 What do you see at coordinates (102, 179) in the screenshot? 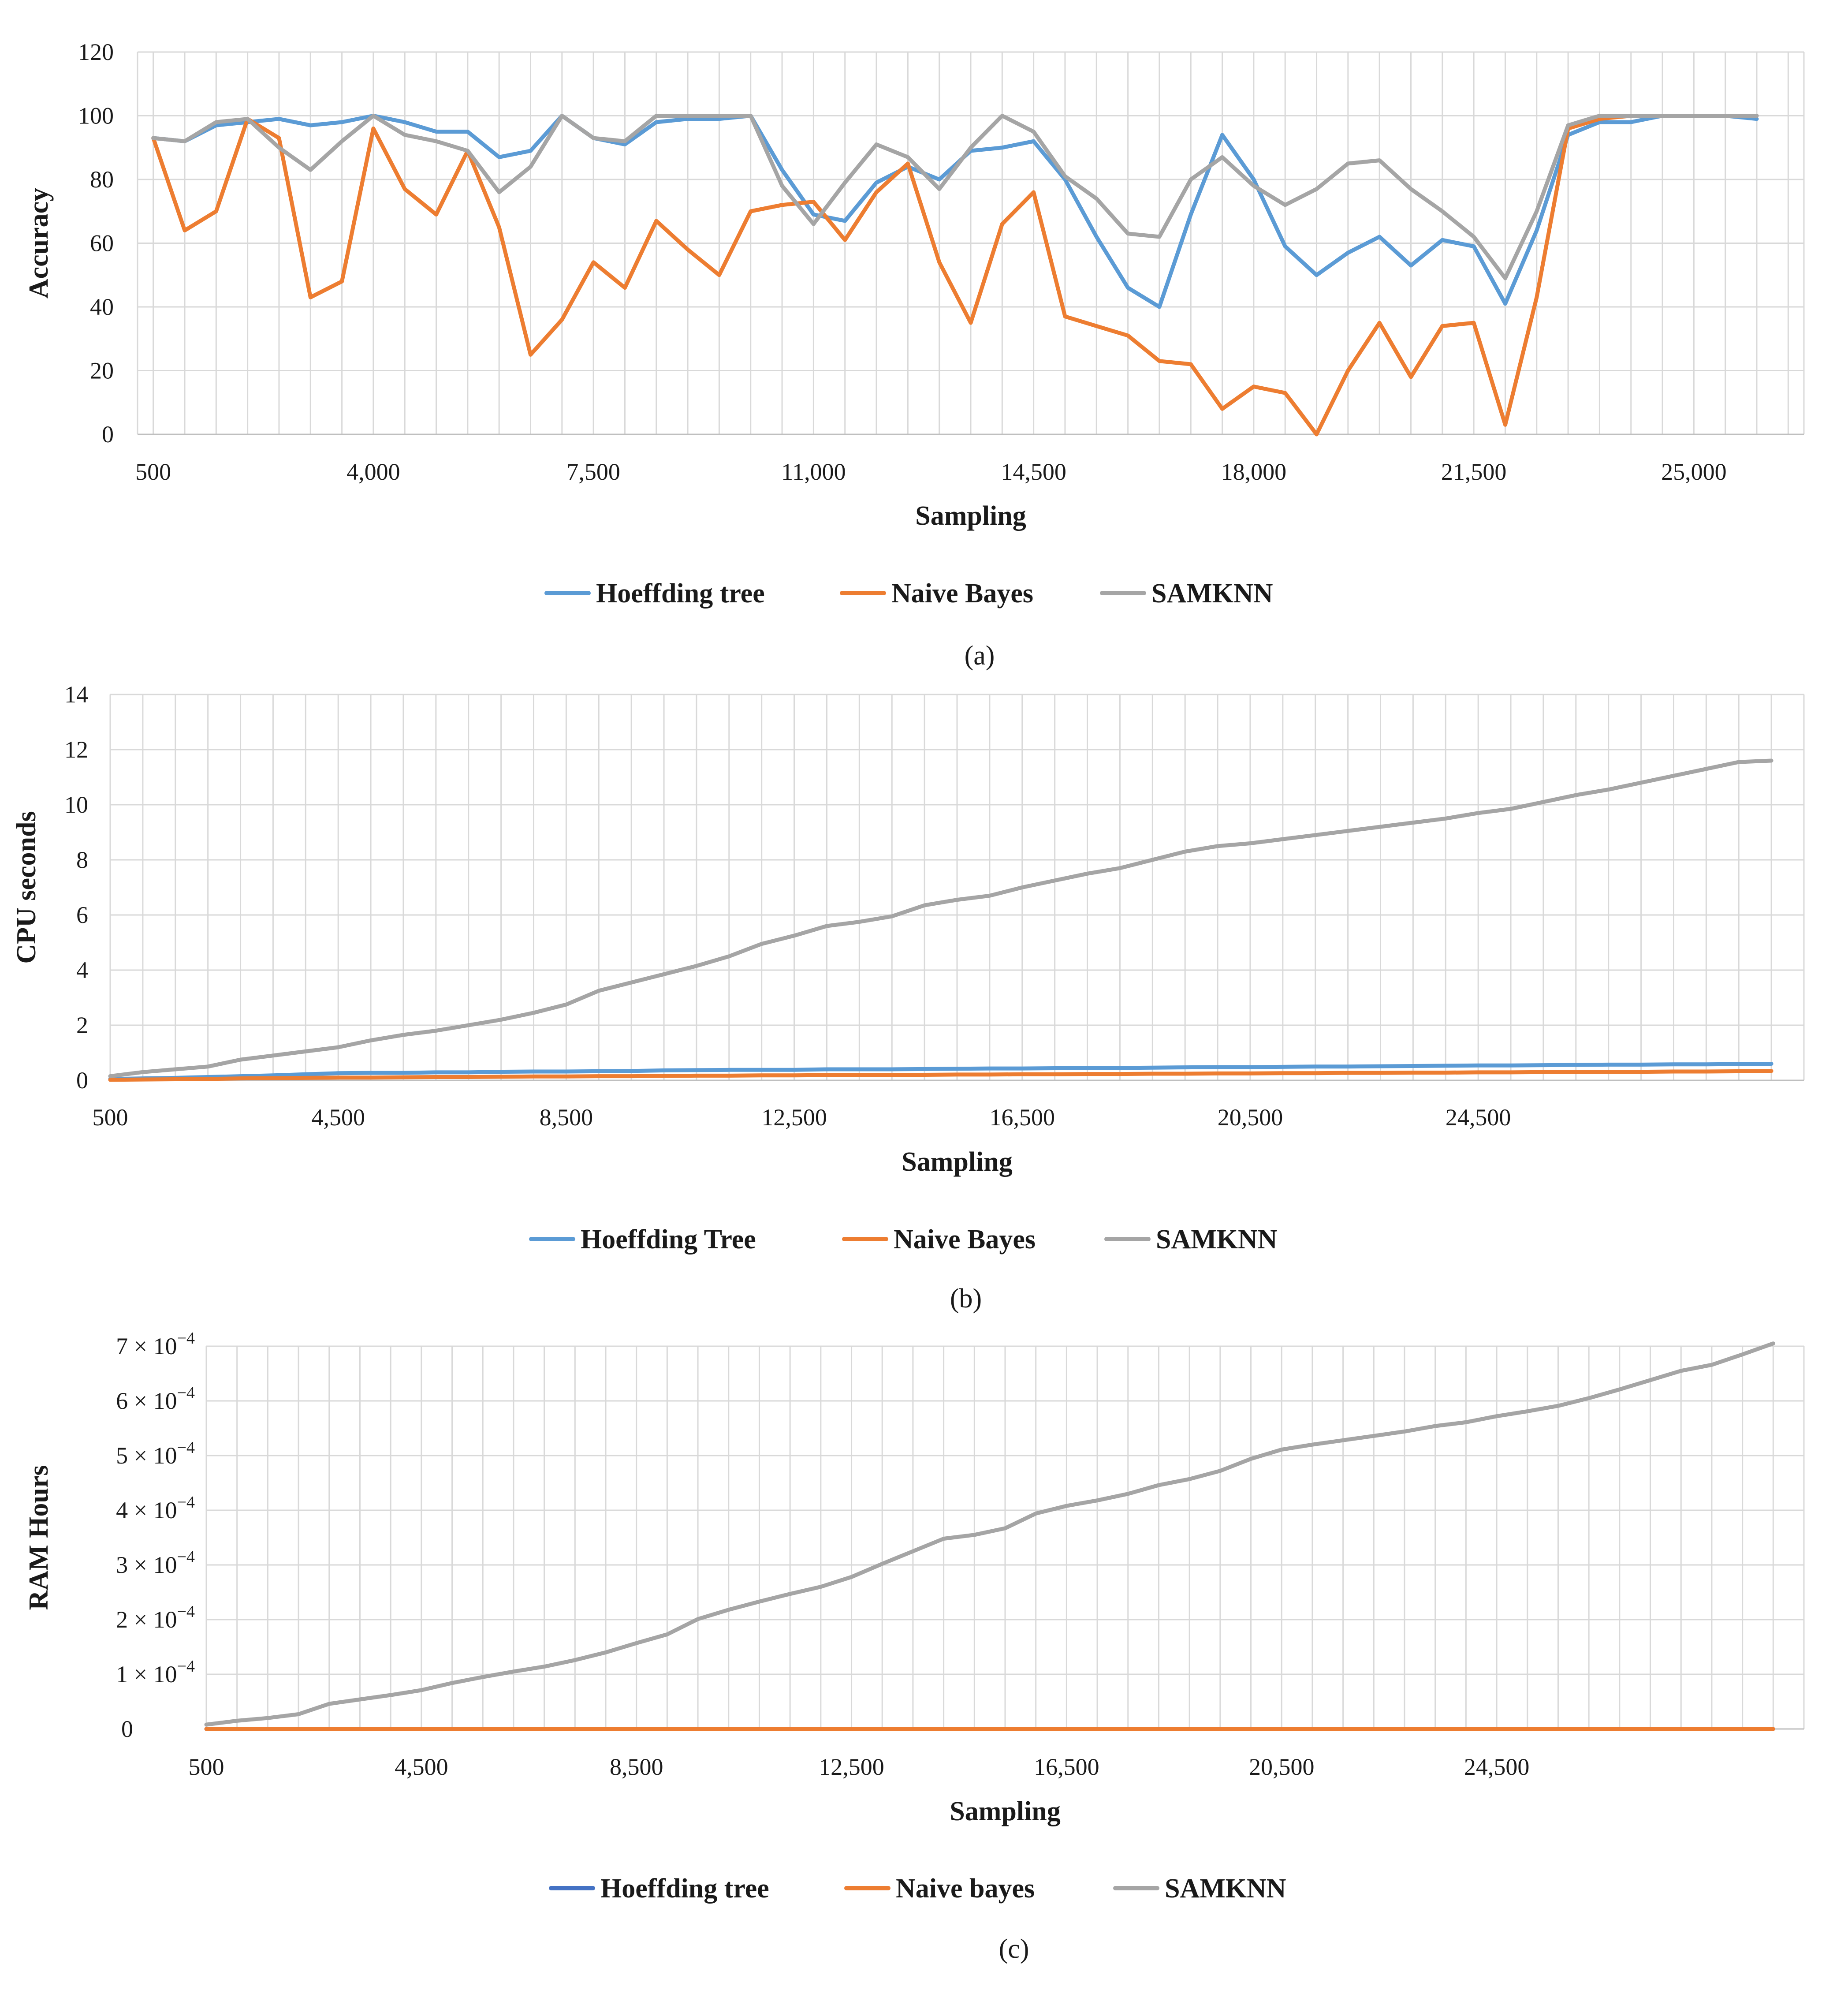
I see `y-tick-label: 80` at bounding box center [102, 179].